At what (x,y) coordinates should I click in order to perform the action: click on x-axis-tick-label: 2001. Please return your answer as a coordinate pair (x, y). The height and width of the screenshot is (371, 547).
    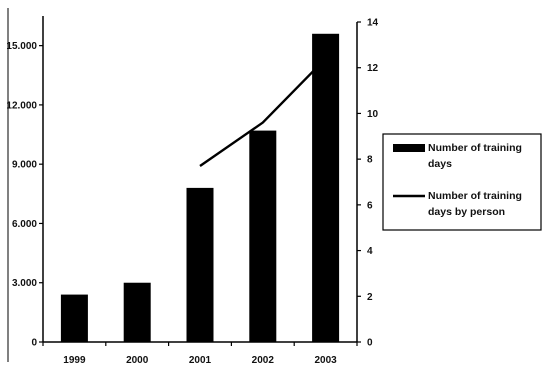
    Looking at the image, I should click on (200, 360).